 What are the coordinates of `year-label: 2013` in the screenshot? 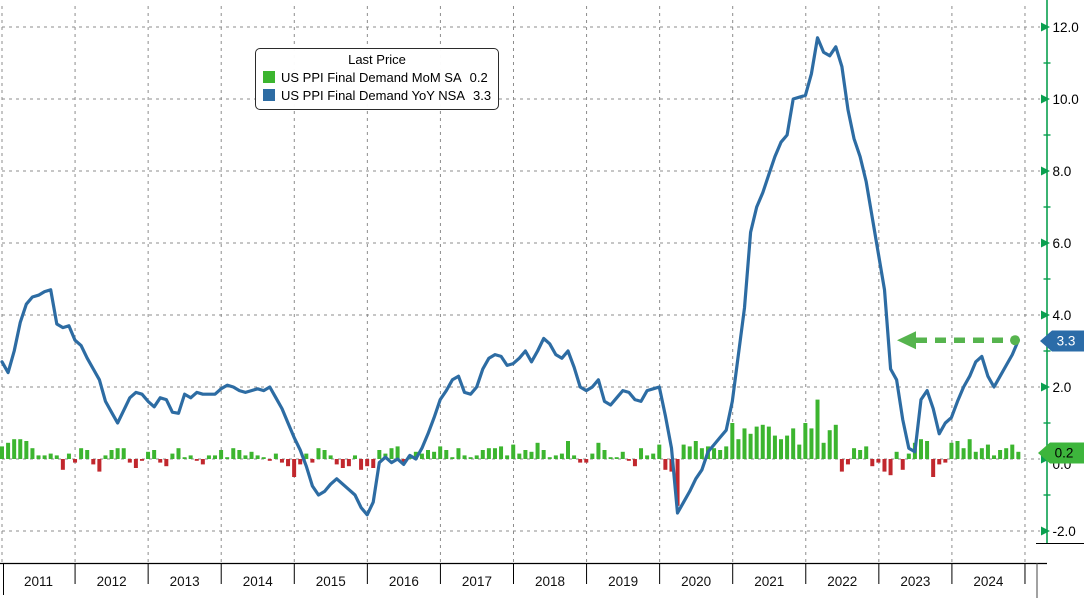 It's located at (185, 581).